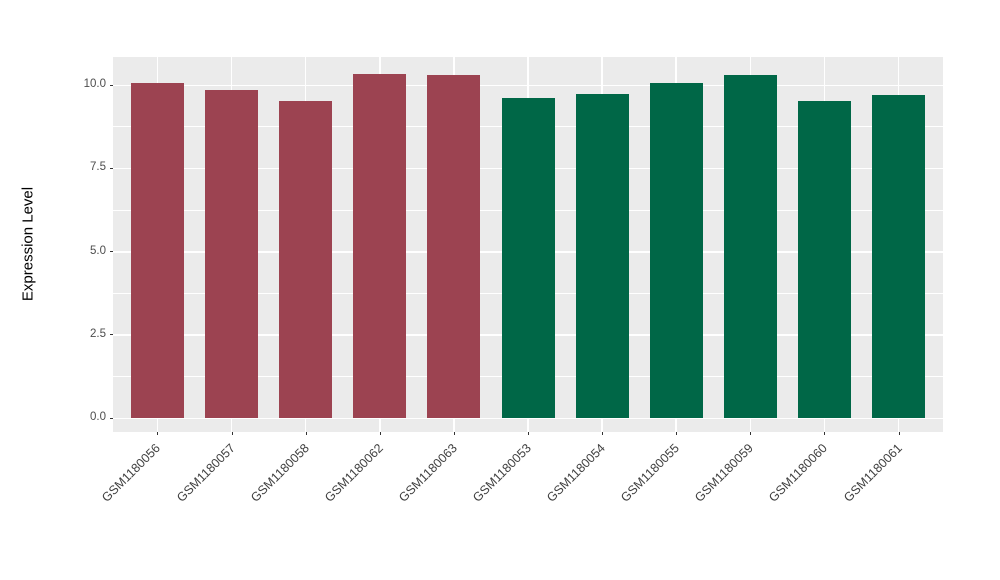 This screenshot has width=1000, height=580. What do you see at coordinates (602, 255) in the screenshot?
I see `bar-GSM1180054` at bounding box center [602, 255].